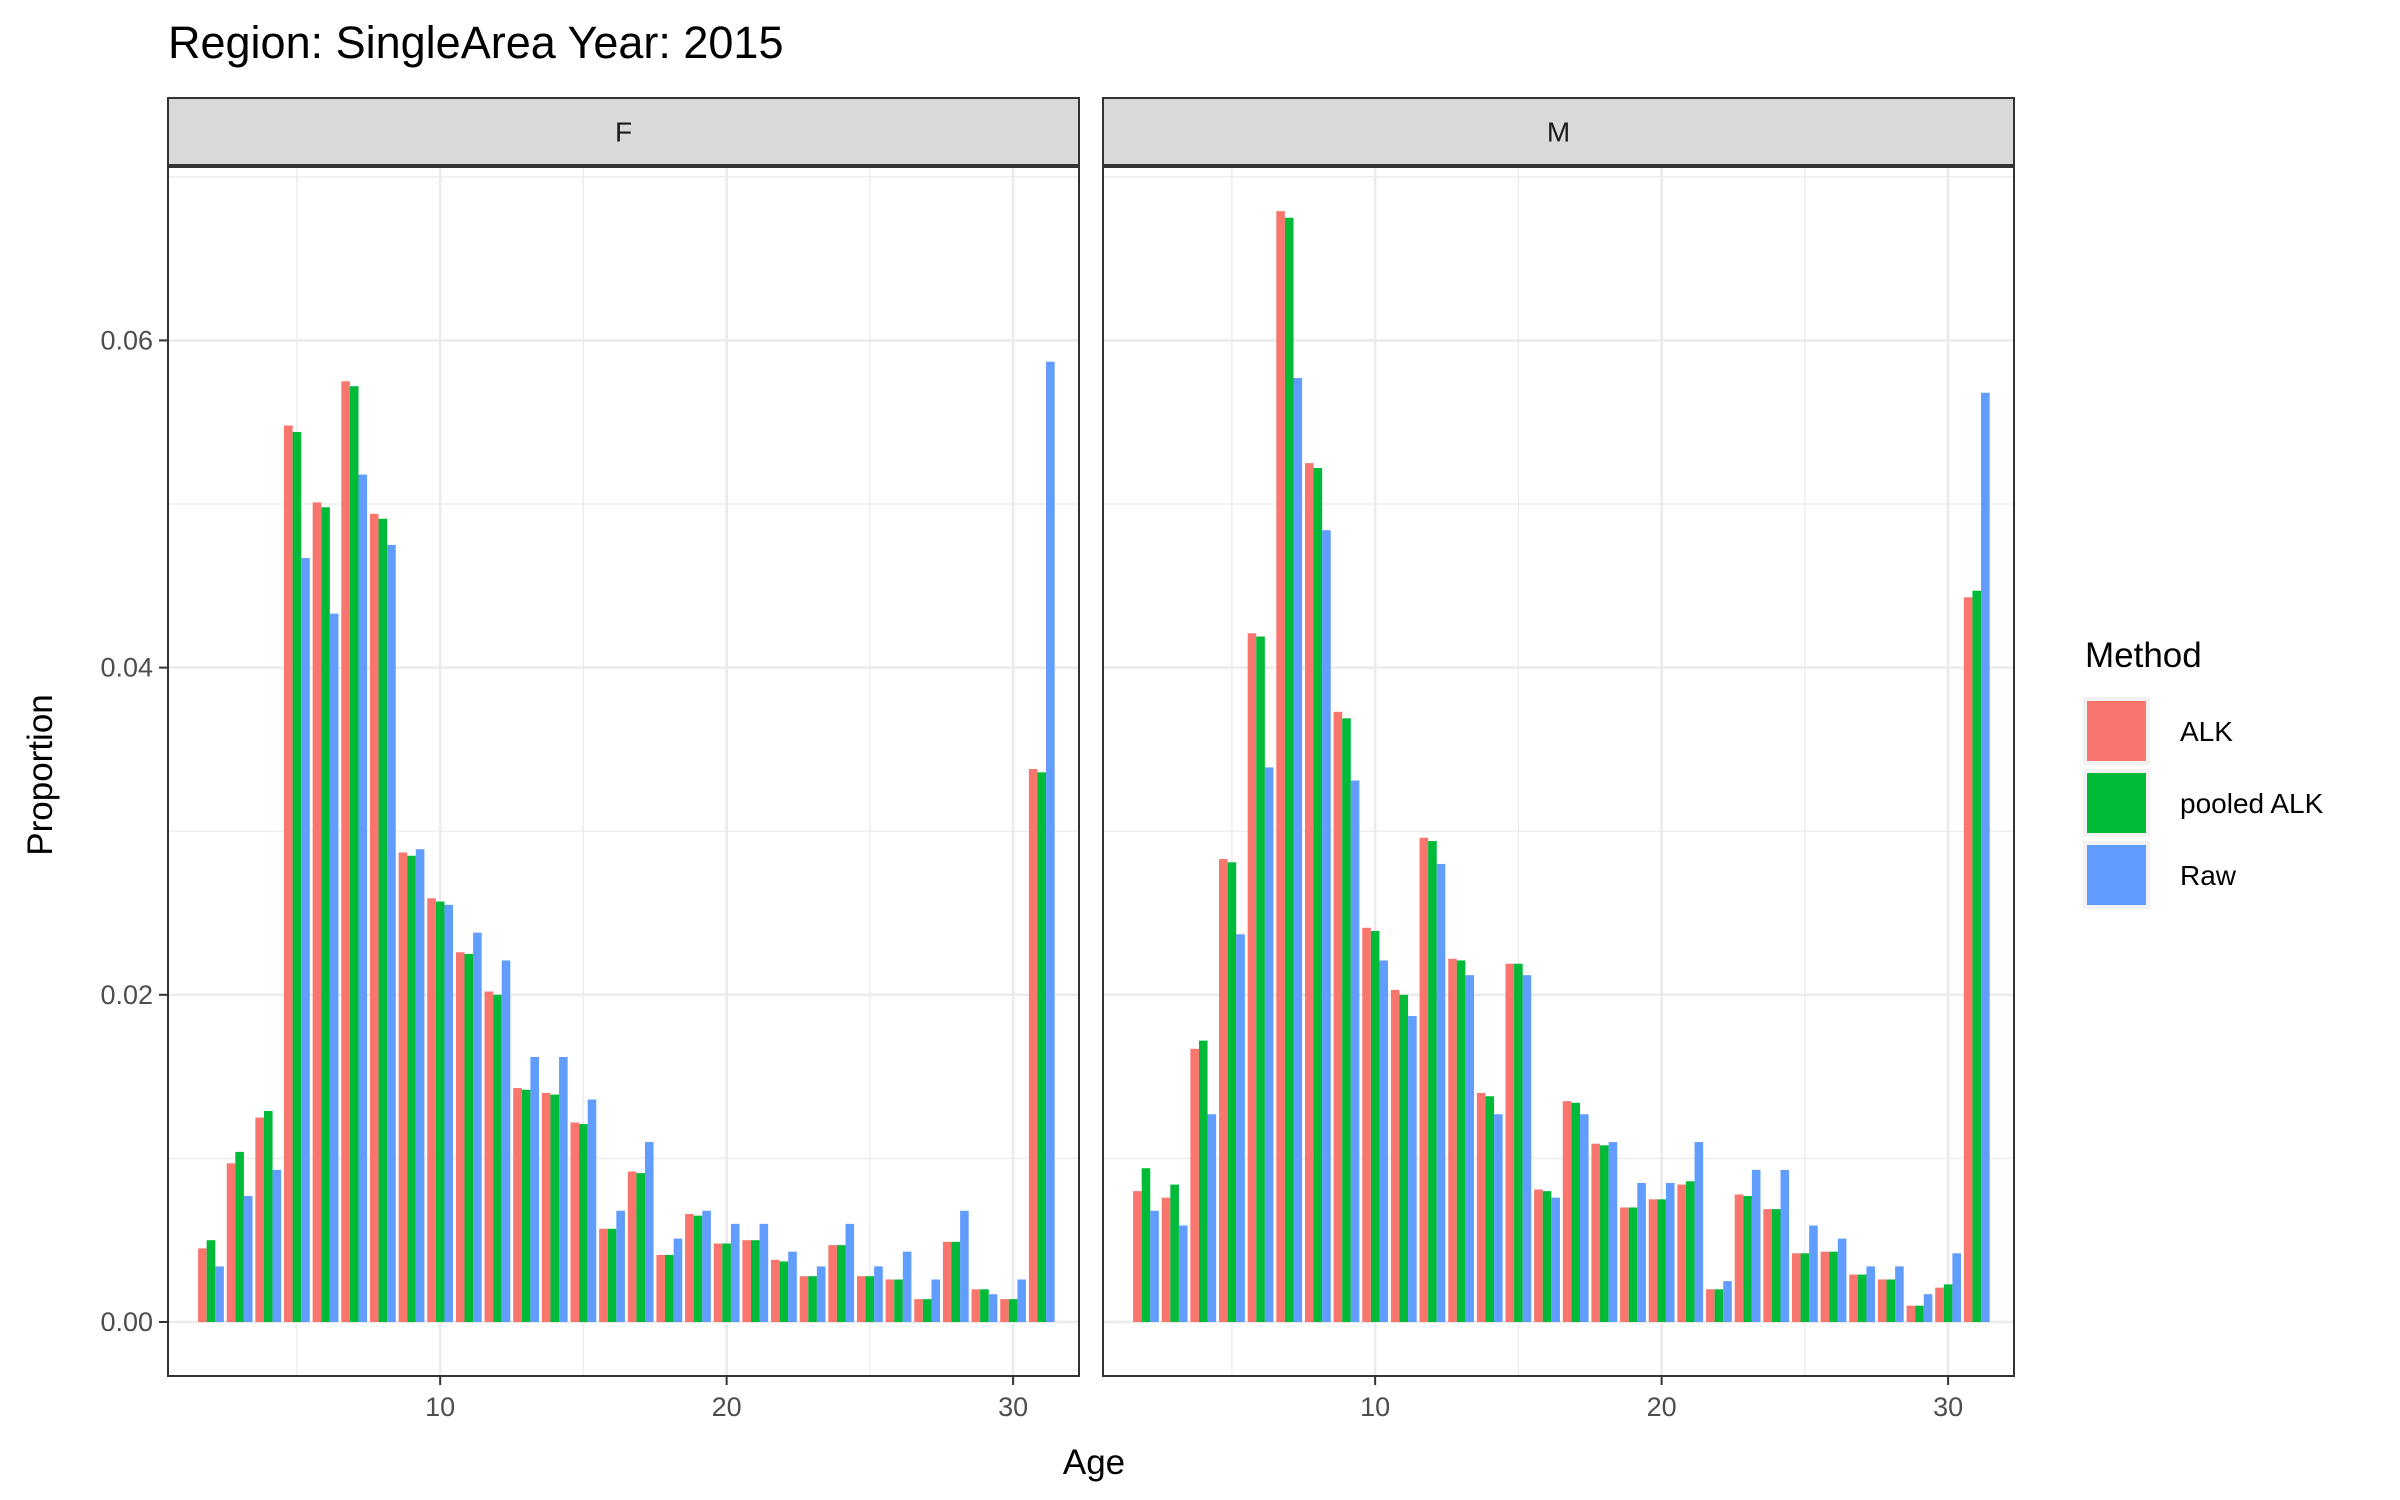 The image size is (2400, 1500). What do you see at coordinates (2116, 875) in the screenshot?
I see `legend-key-raw` at bounding box center [2116, 875].